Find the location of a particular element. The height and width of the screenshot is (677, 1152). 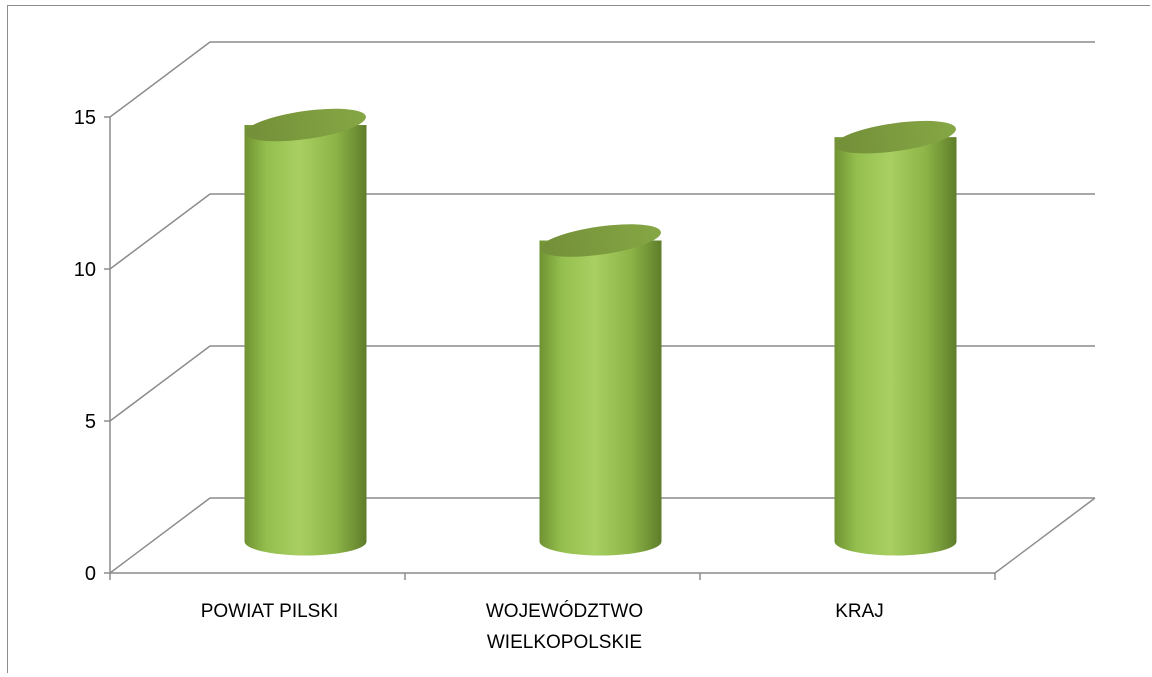

y-tick-label: 15 is located at coordinates (85, 118).